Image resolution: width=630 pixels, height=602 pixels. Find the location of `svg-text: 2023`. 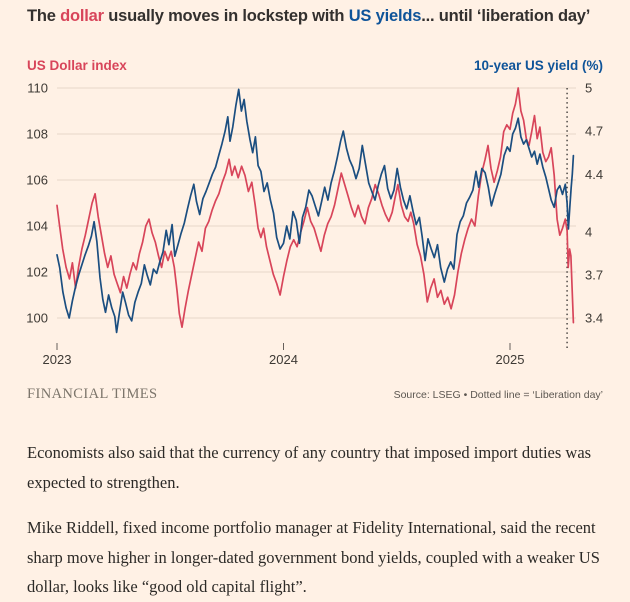

svg-text: 2023 is located at coordinates (57, 359).